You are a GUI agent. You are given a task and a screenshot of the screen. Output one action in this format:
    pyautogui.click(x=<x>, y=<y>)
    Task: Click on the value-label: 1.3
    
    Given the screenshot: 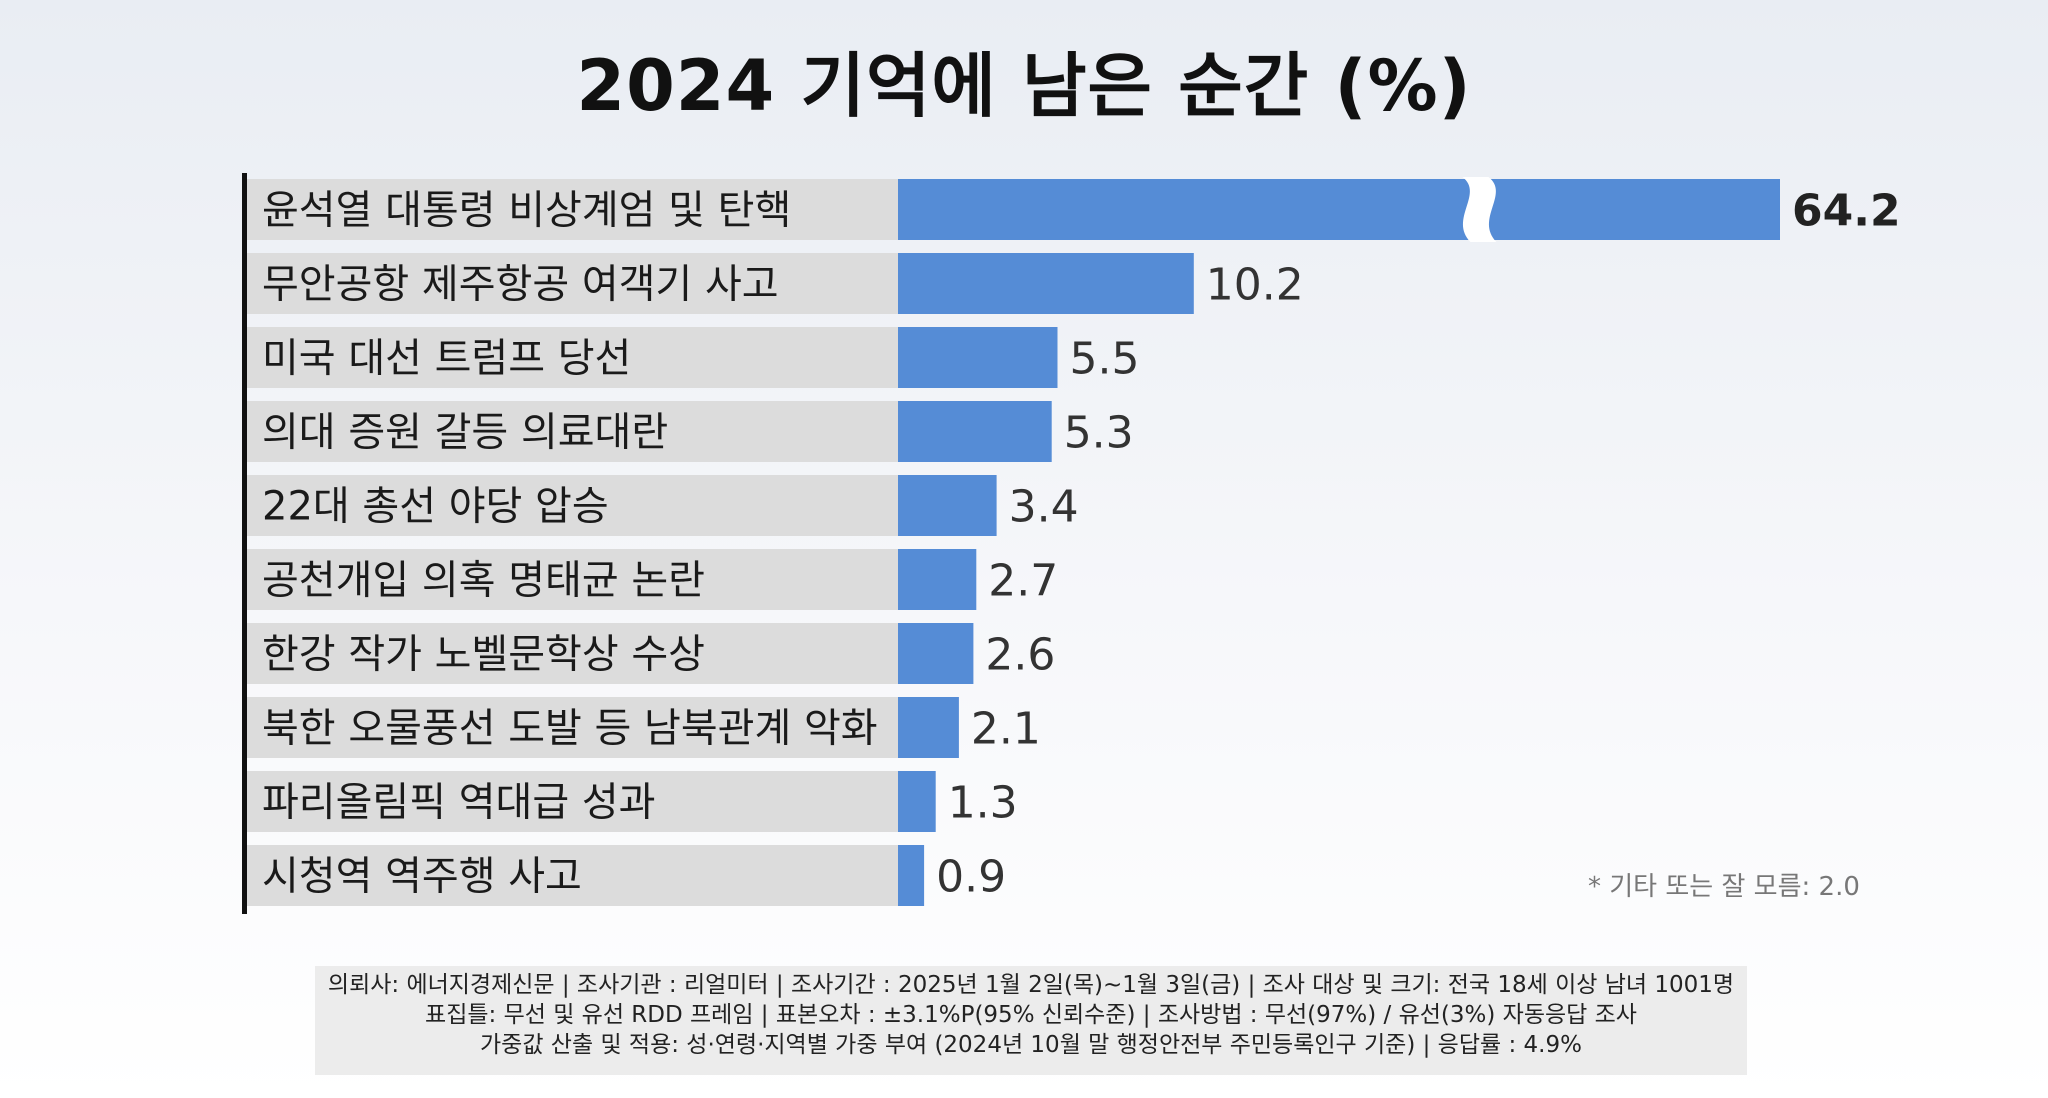 What is the action you would take?
    pyautogui.click(x=983, y=803)
    